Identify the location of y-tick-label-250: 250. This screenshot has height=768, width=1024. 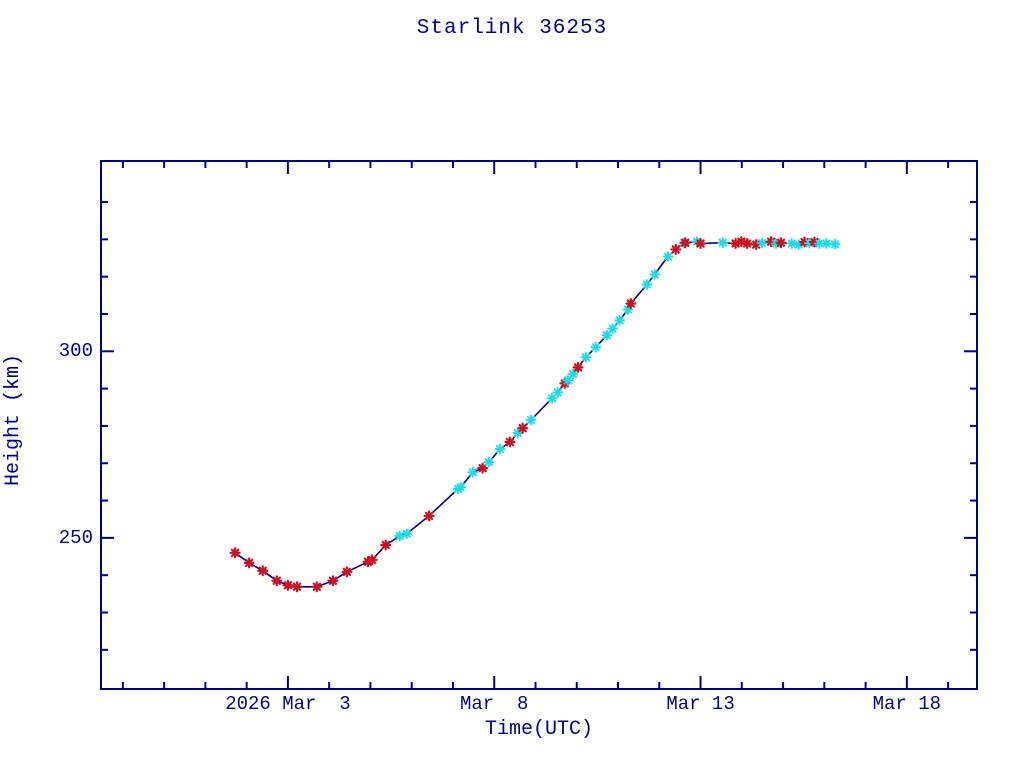
(75, 537).